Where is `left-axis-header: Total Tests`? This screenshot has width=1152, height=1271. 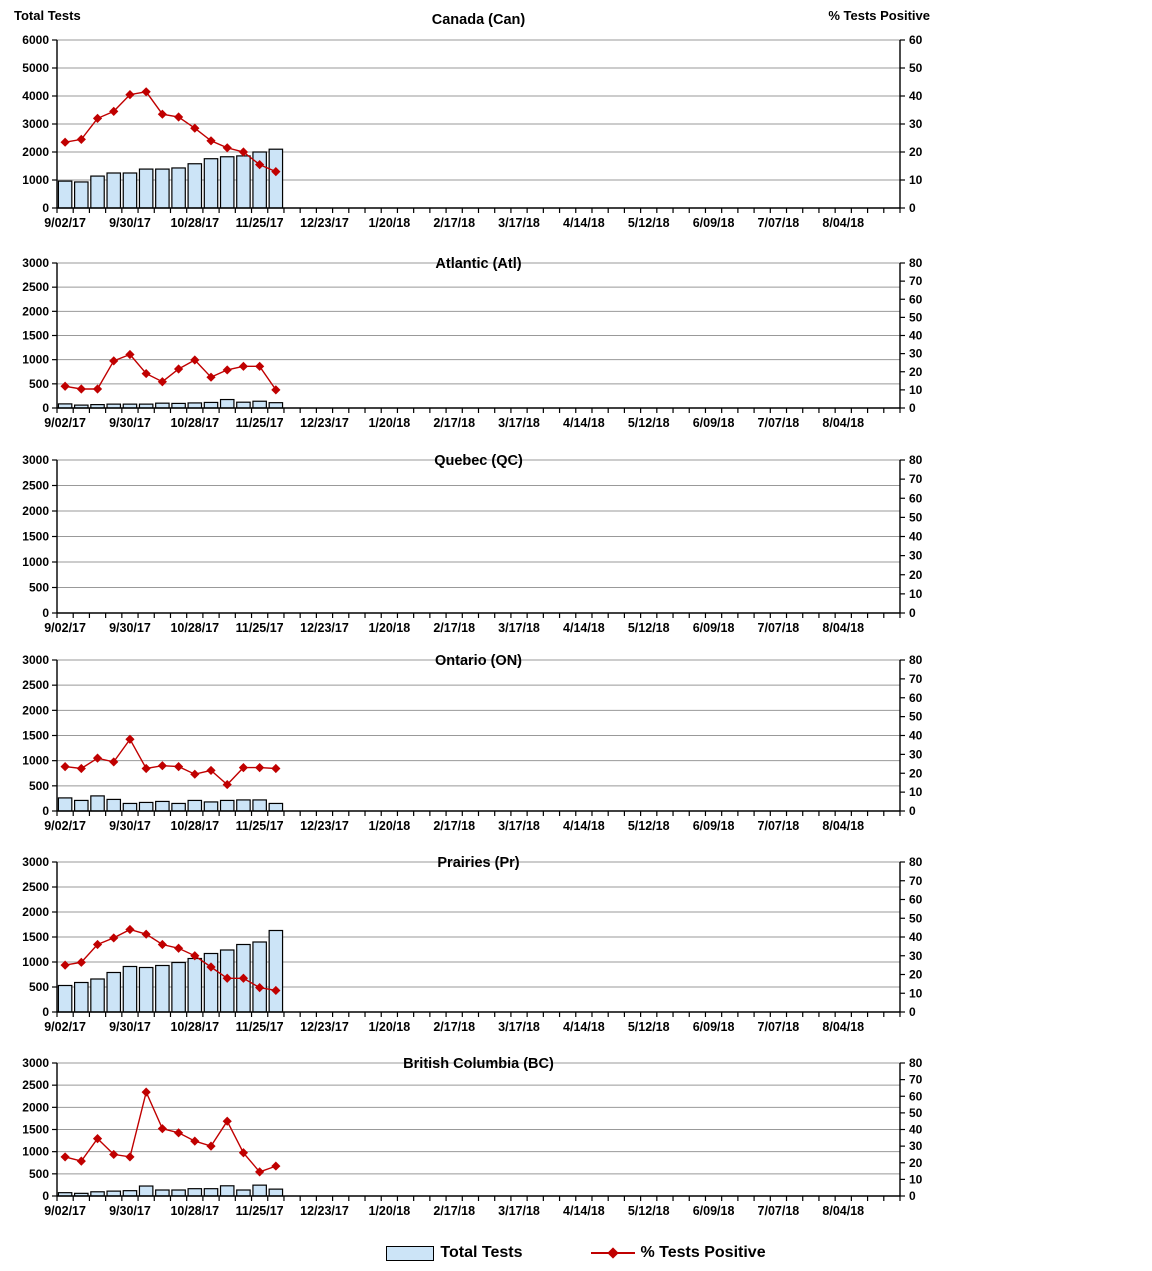 left-axis-header: Total Tests is located at coordinates (47, 15).